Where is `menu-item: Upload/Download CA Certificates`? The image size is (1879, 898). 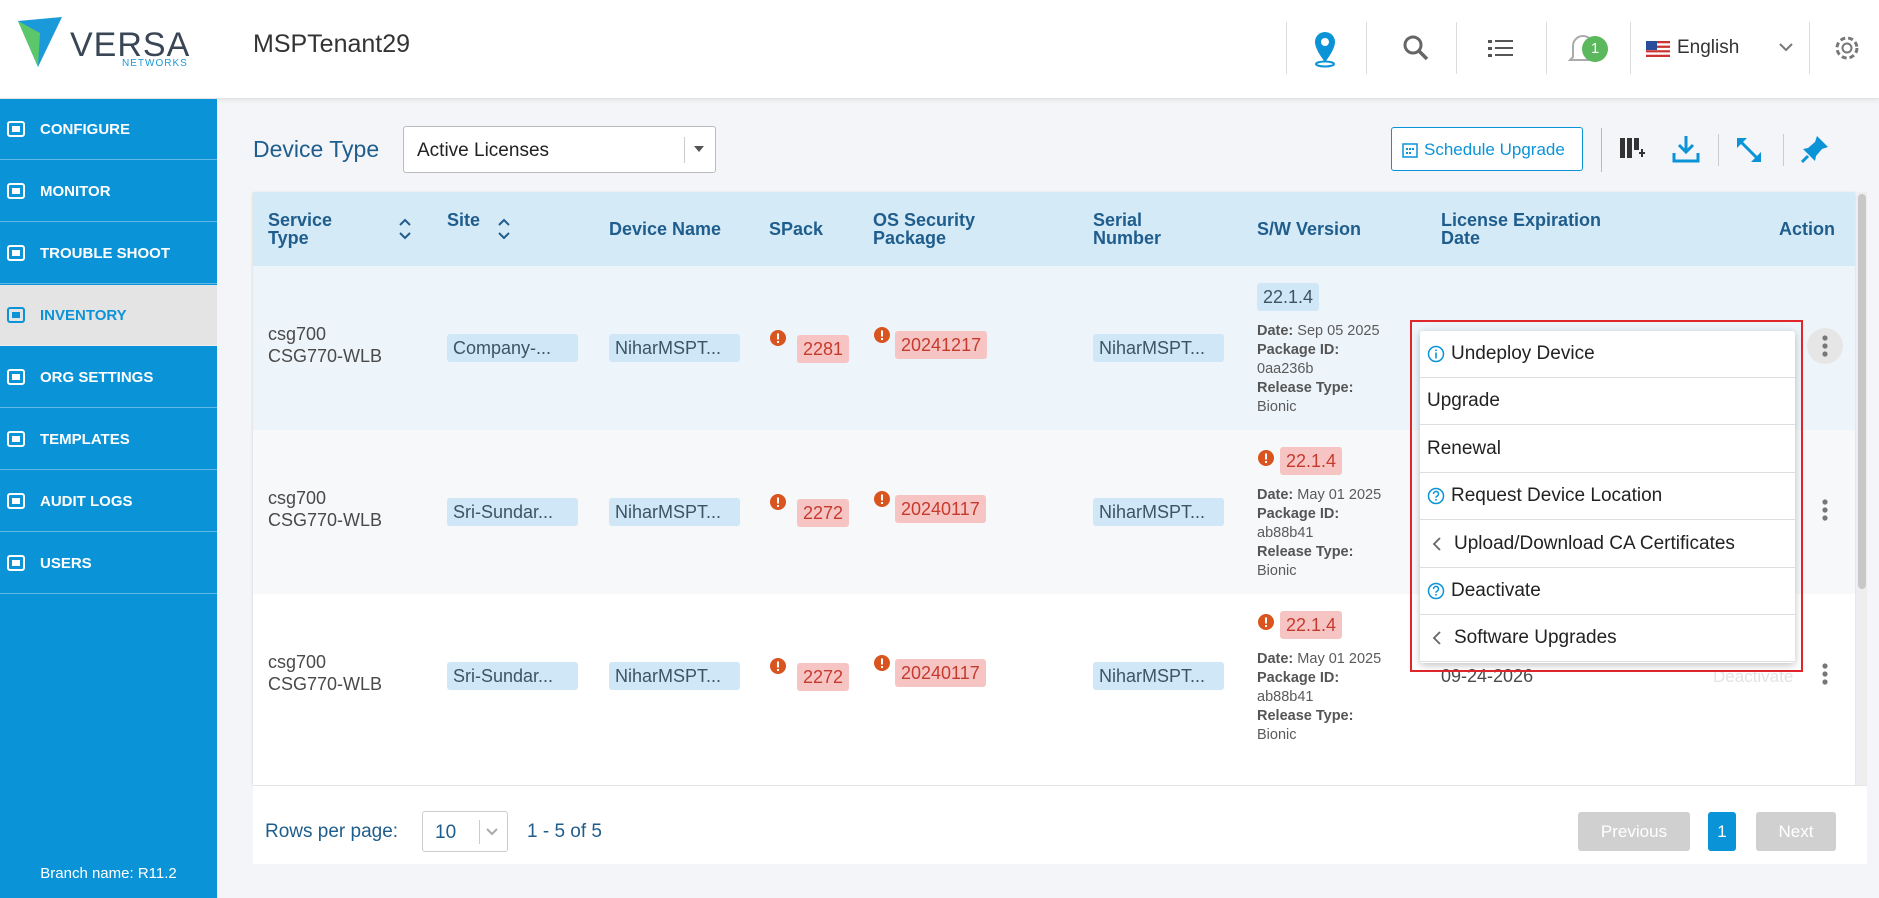
menu-item: Upload/Download CA Certificates is located at coordinates (1607, 544).